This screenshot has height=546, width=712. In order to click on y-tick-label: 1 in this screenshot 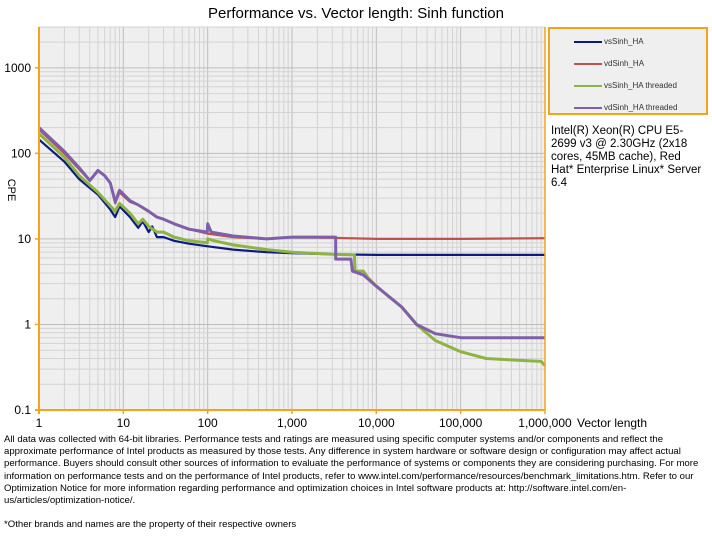, I will do `click(27, 324)`.